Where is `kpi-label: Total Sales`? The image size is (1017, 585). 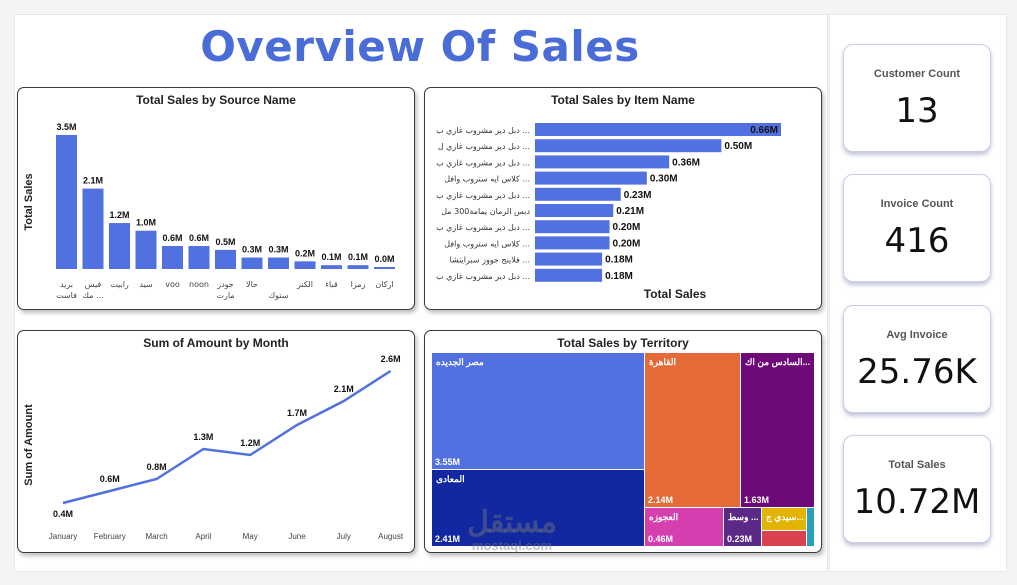
kpi-label: Total Sales is located at coordinates (917, 465).